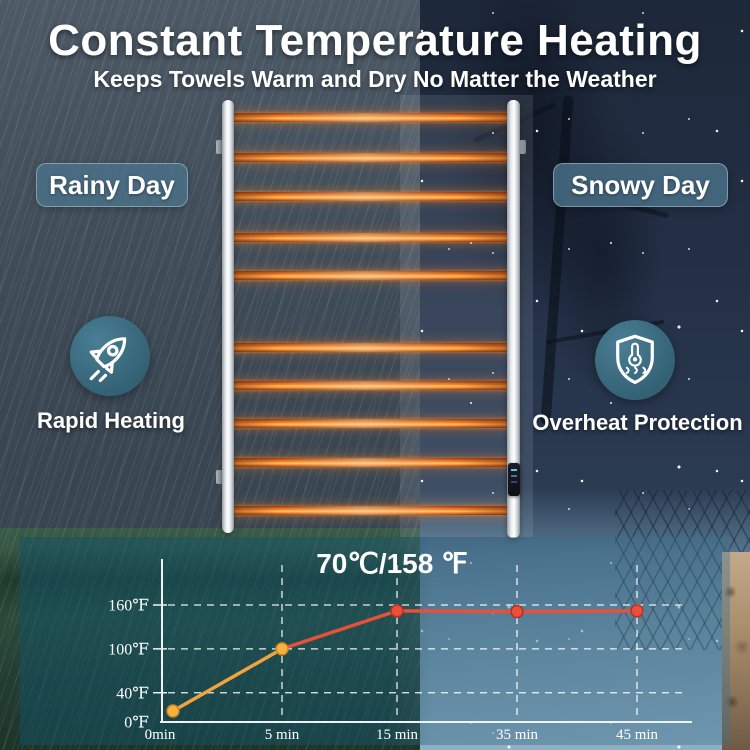 The image size is (750, 750). I want to click on shield-overheat-icon, so click(635, 359).